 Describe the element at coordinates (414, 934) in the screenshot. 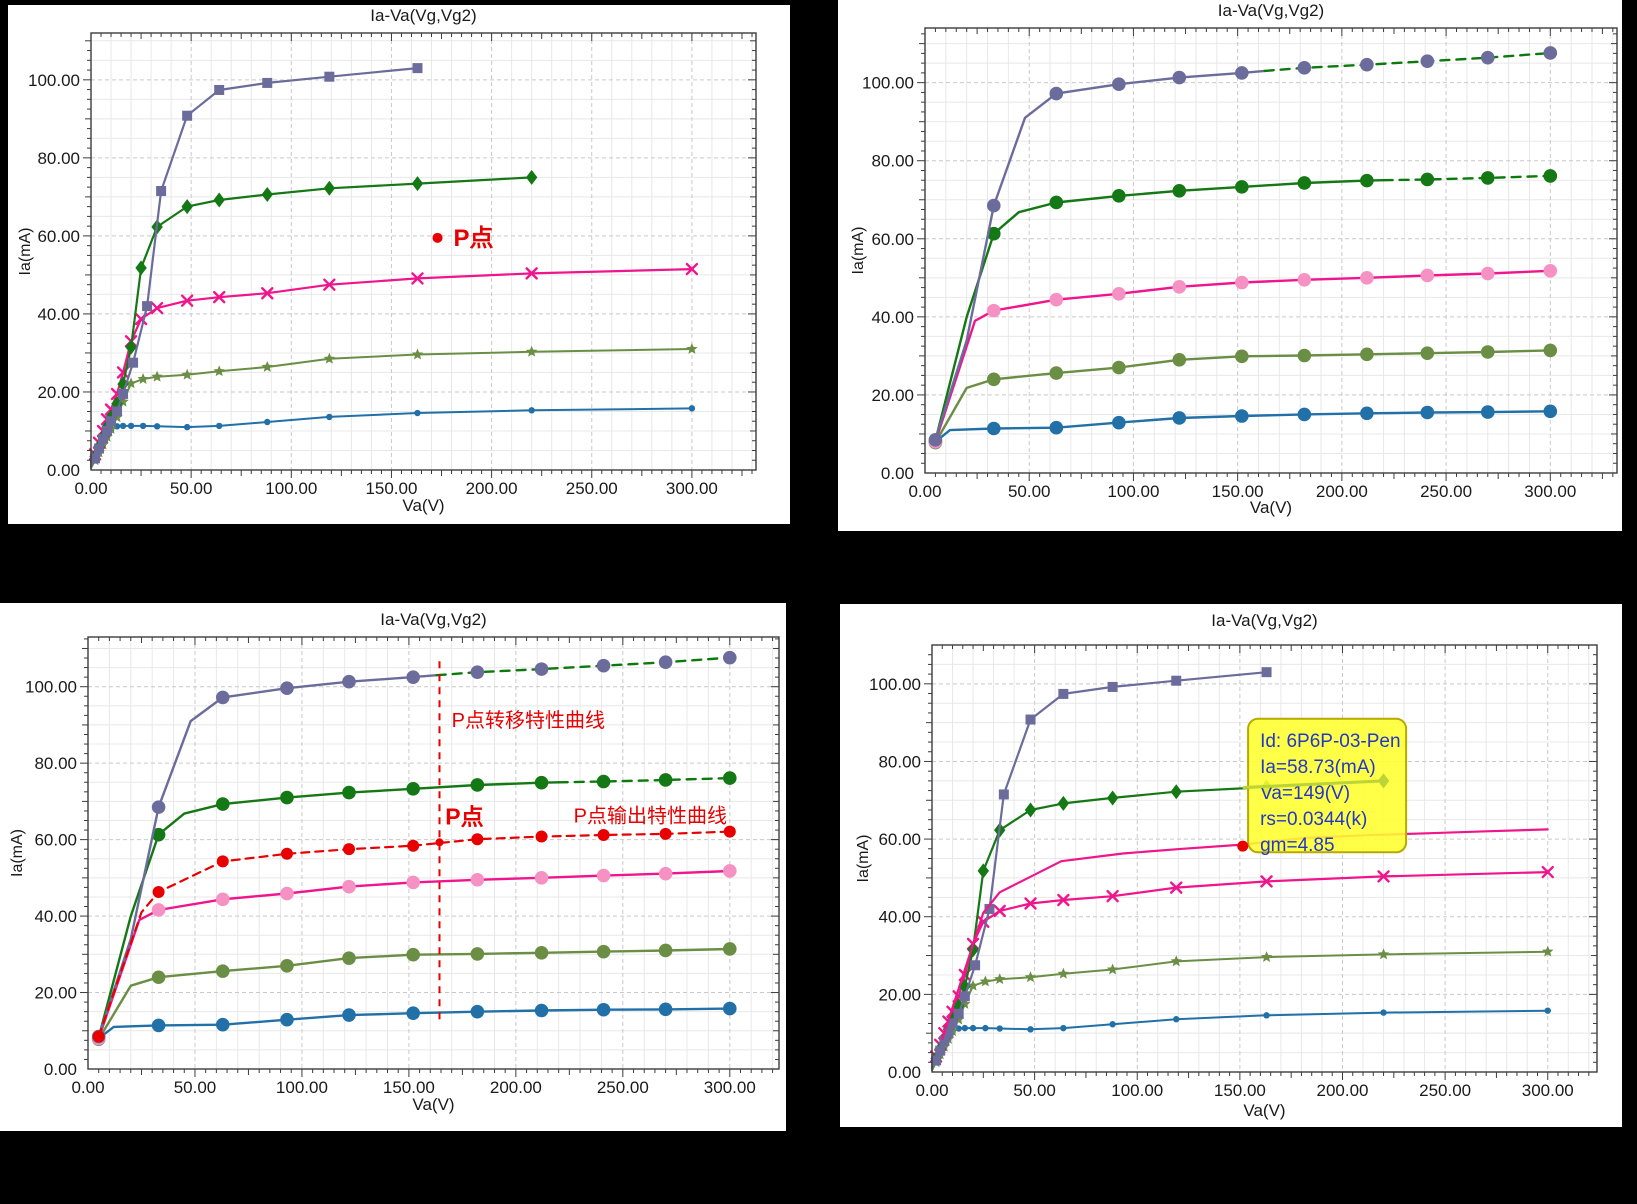

I see `series-curve-p-output-red` at that location.